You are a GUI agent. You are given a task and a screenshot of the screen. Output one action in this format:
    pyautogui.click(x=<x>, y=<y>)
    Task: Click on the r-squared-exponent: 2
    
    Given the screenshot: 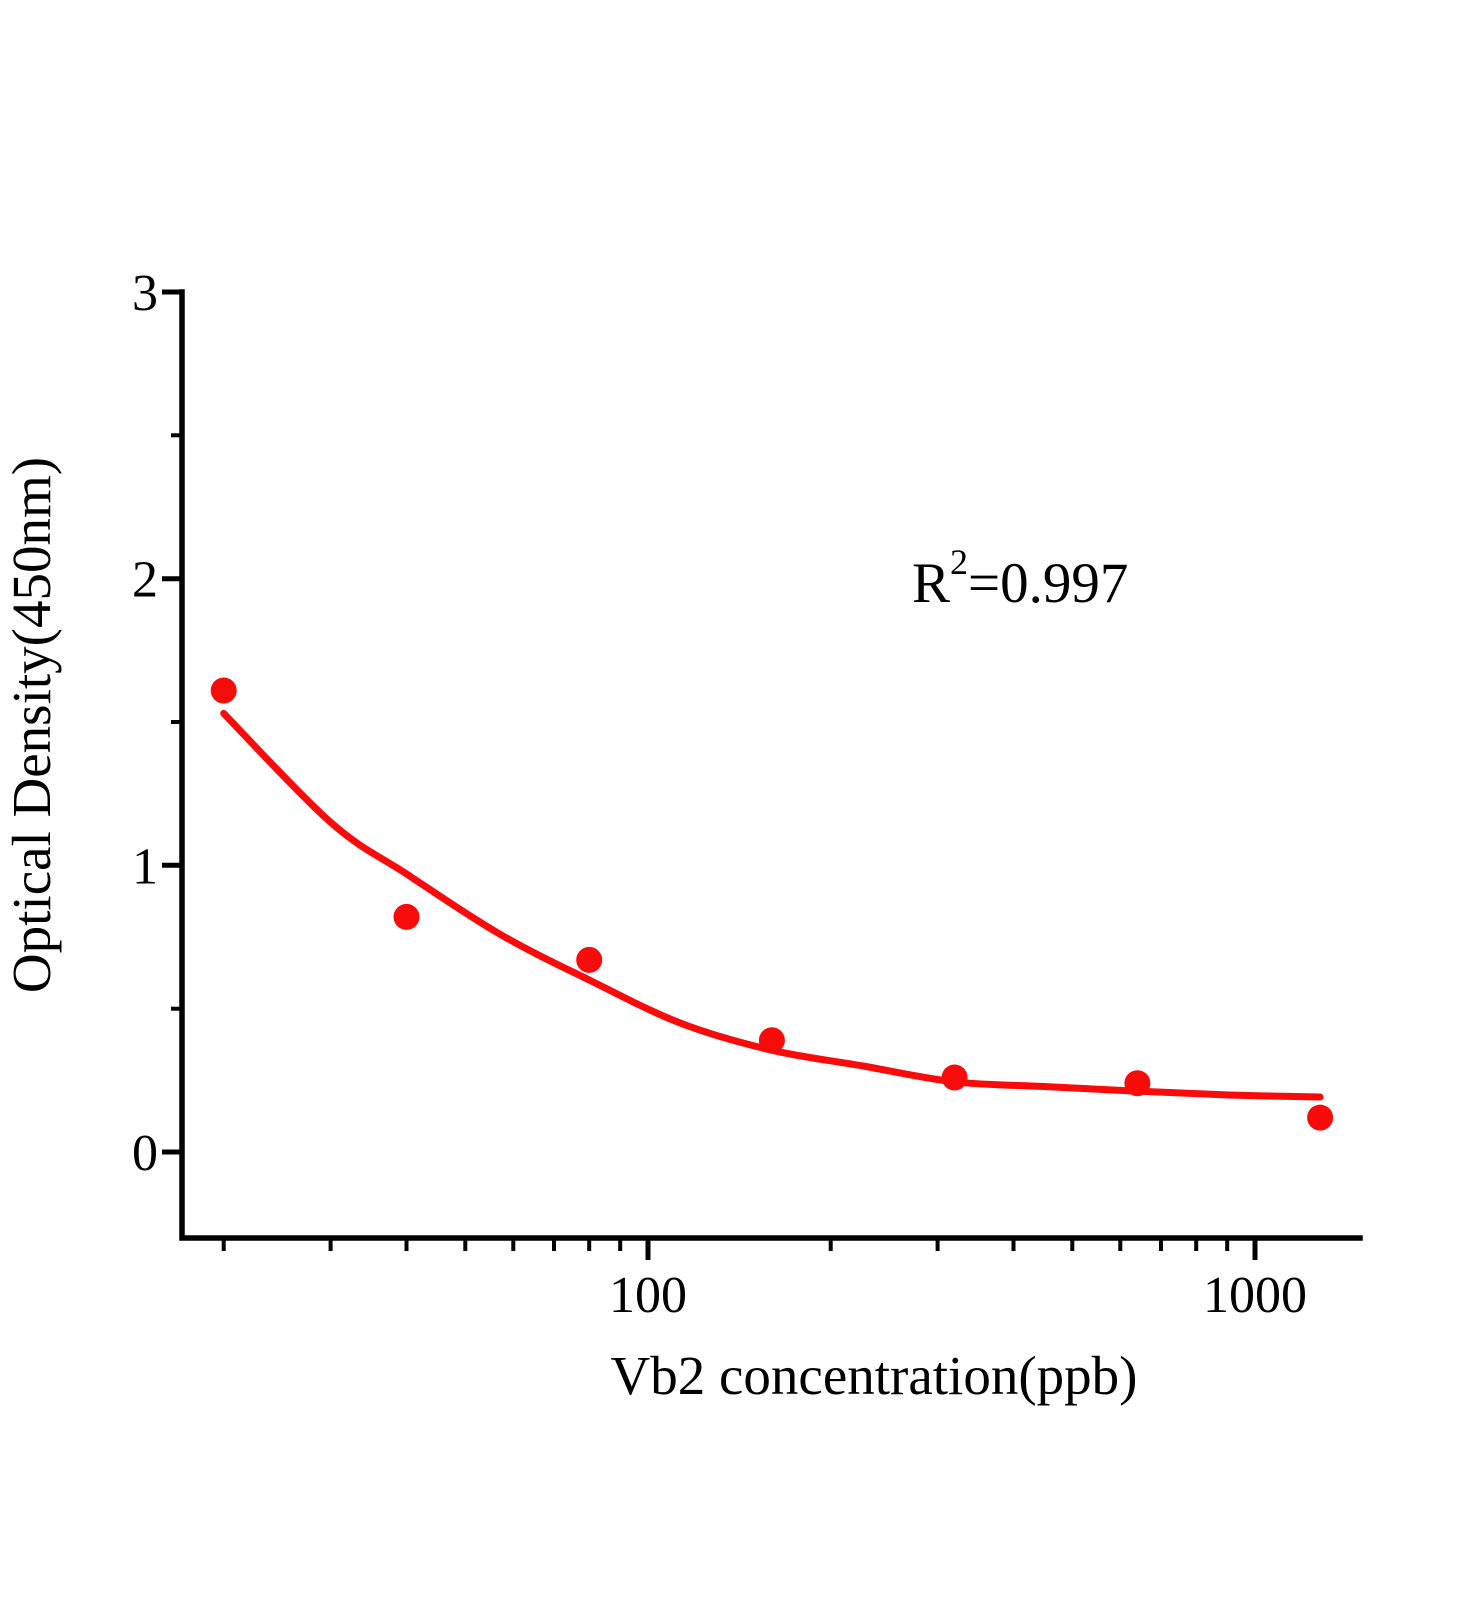 What is the action you would take?
    pyautogui.click(x=959, y=562)
    